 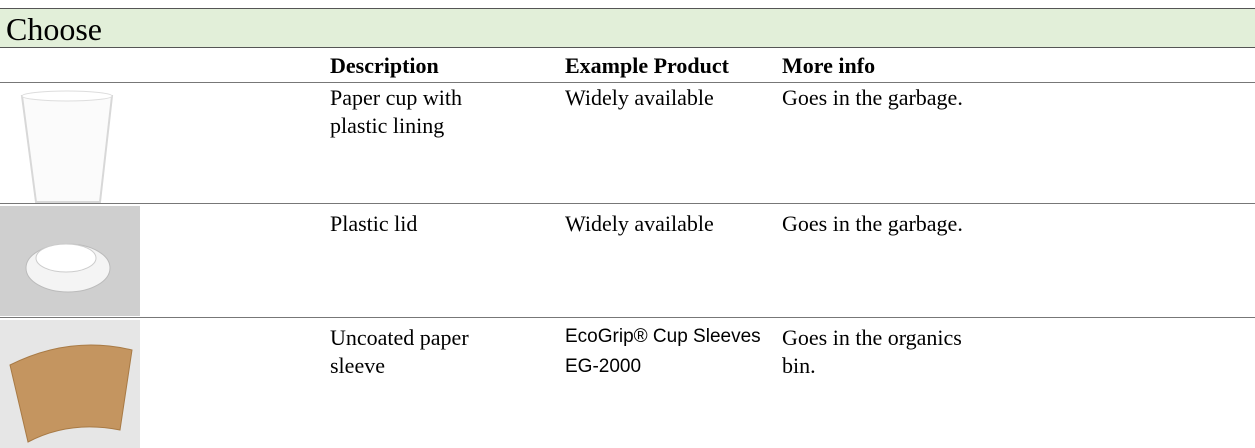 I want to click on description: Uncoated paper sleeve, so click(x=399, y=351).